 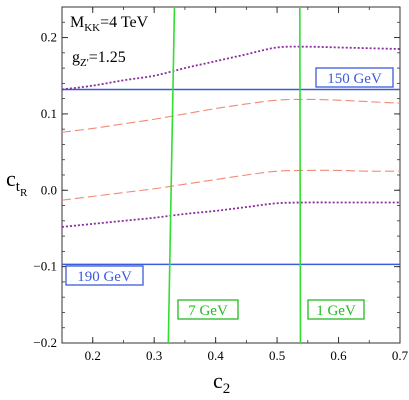 I want to click on x-tick-label: 0.3, so click(x=154, y=355).